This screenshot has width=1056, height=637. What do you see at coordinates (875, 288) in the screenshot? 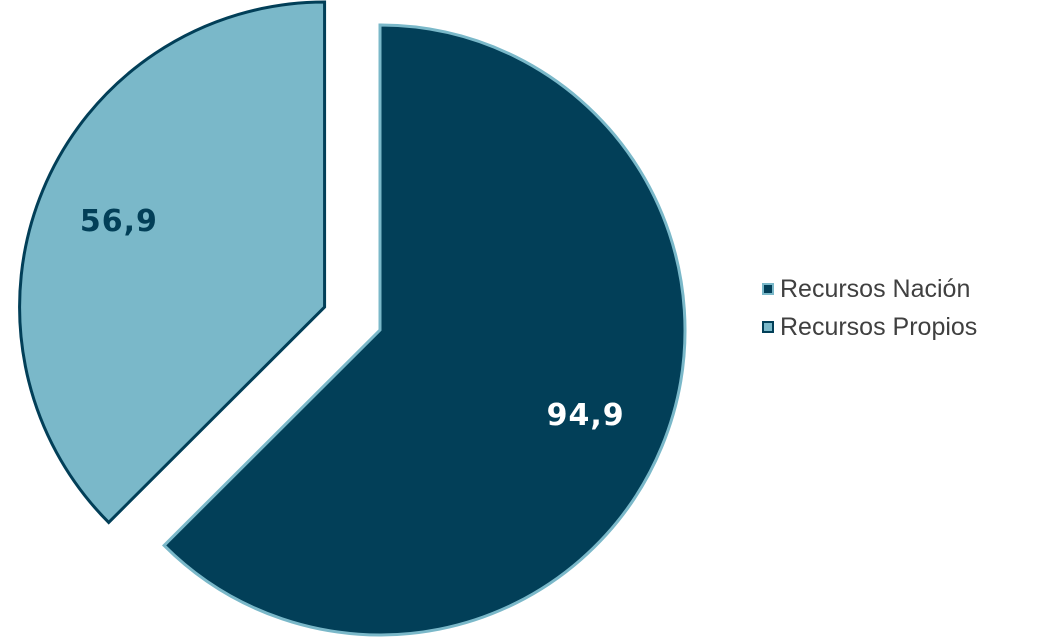
I see `legend-label-recursos-nacion: Recursos Nación` at bounding box center [875, 288].